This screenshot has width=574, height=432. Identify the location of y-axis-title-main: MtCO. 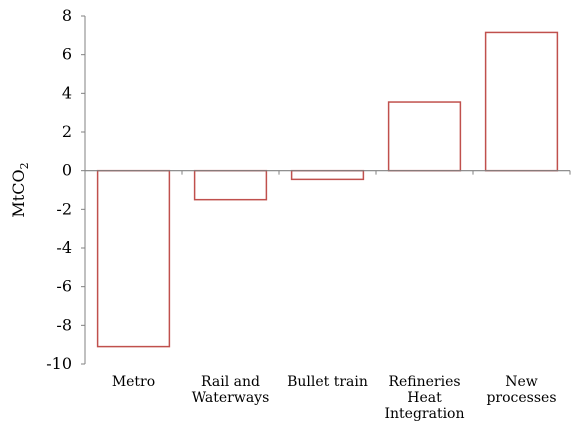
(18, 193).